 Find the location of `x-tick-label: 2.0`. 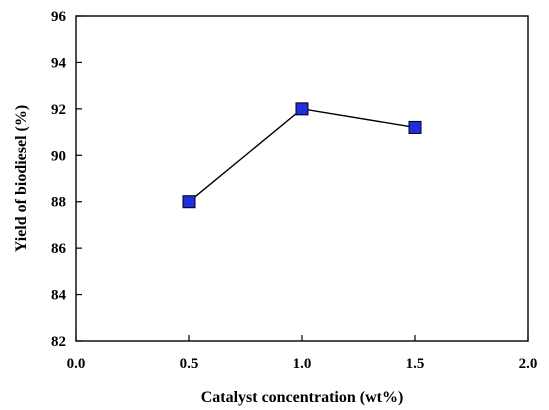

x-tick-label: 2.0 is located at coordinates (528, 364).